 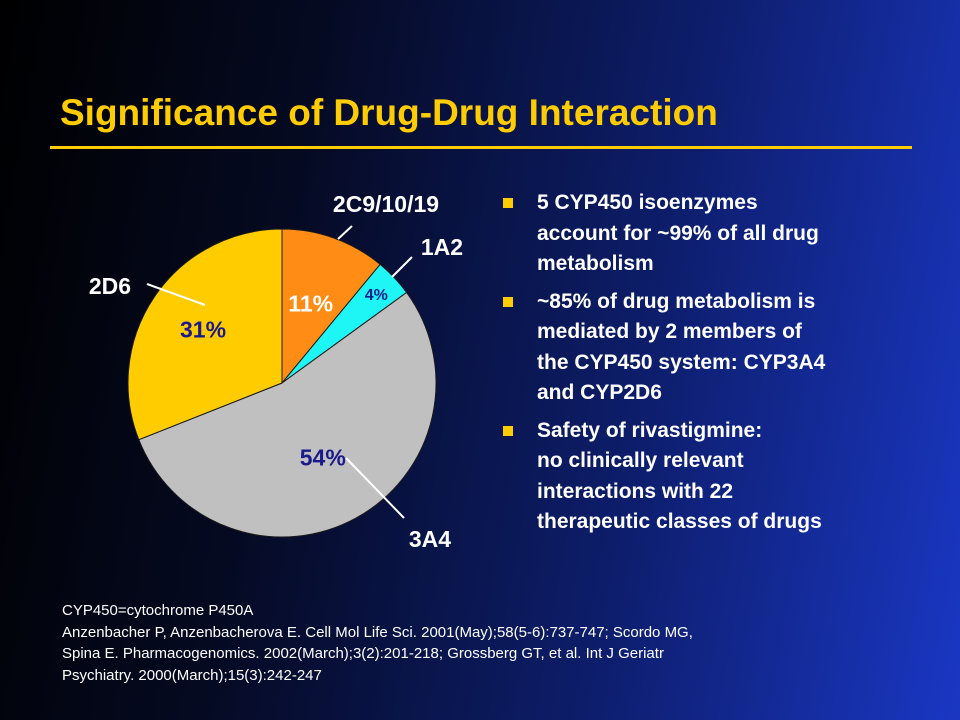 I want to click on slice-category-label: 2D6, so click(x=110, y=286).